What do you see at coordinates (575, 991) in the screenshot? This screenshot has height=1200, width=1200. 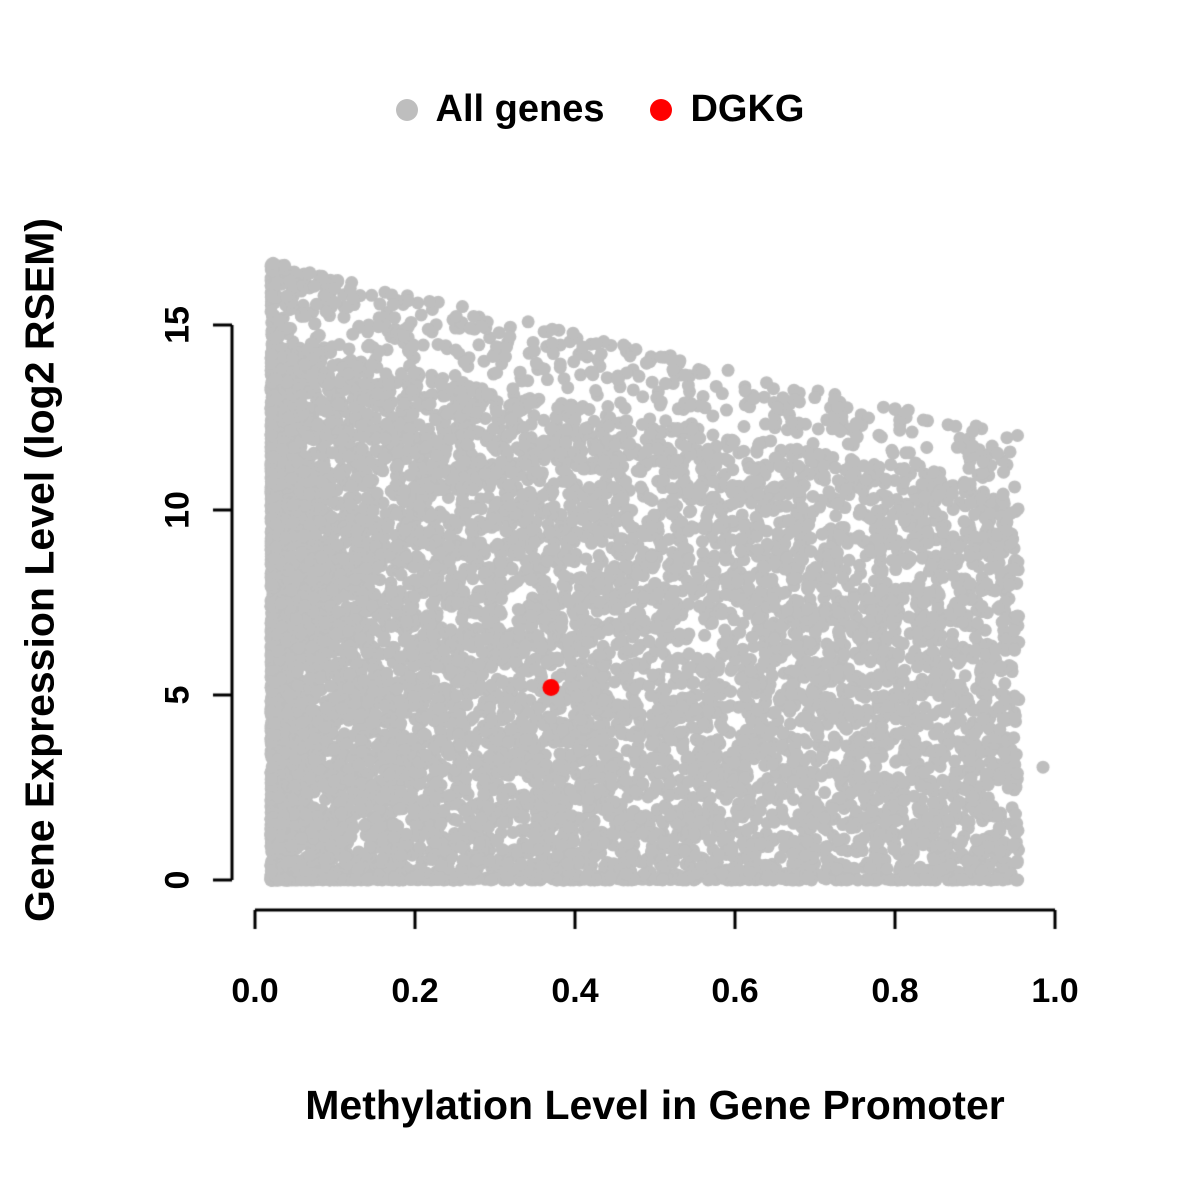 I see `x-tick-label-0.4: 0.4` at bounding box center [575, 991].